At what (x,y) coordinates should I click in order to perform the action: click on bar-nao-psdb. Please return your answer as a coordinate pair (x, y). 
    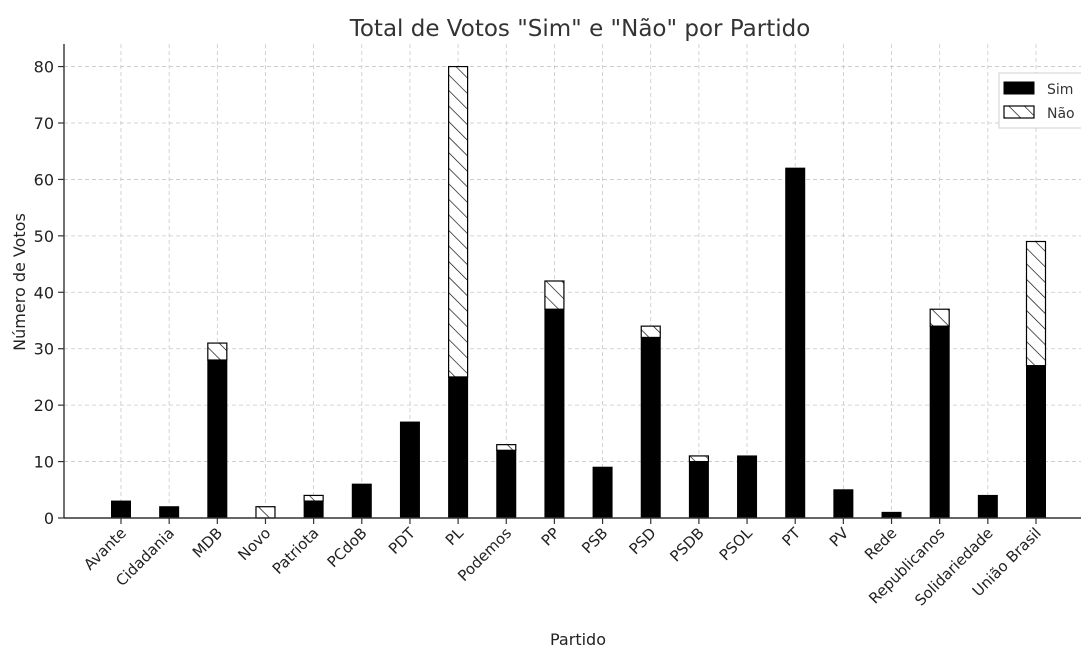
    Looking at the image, I should click on (698, 459).